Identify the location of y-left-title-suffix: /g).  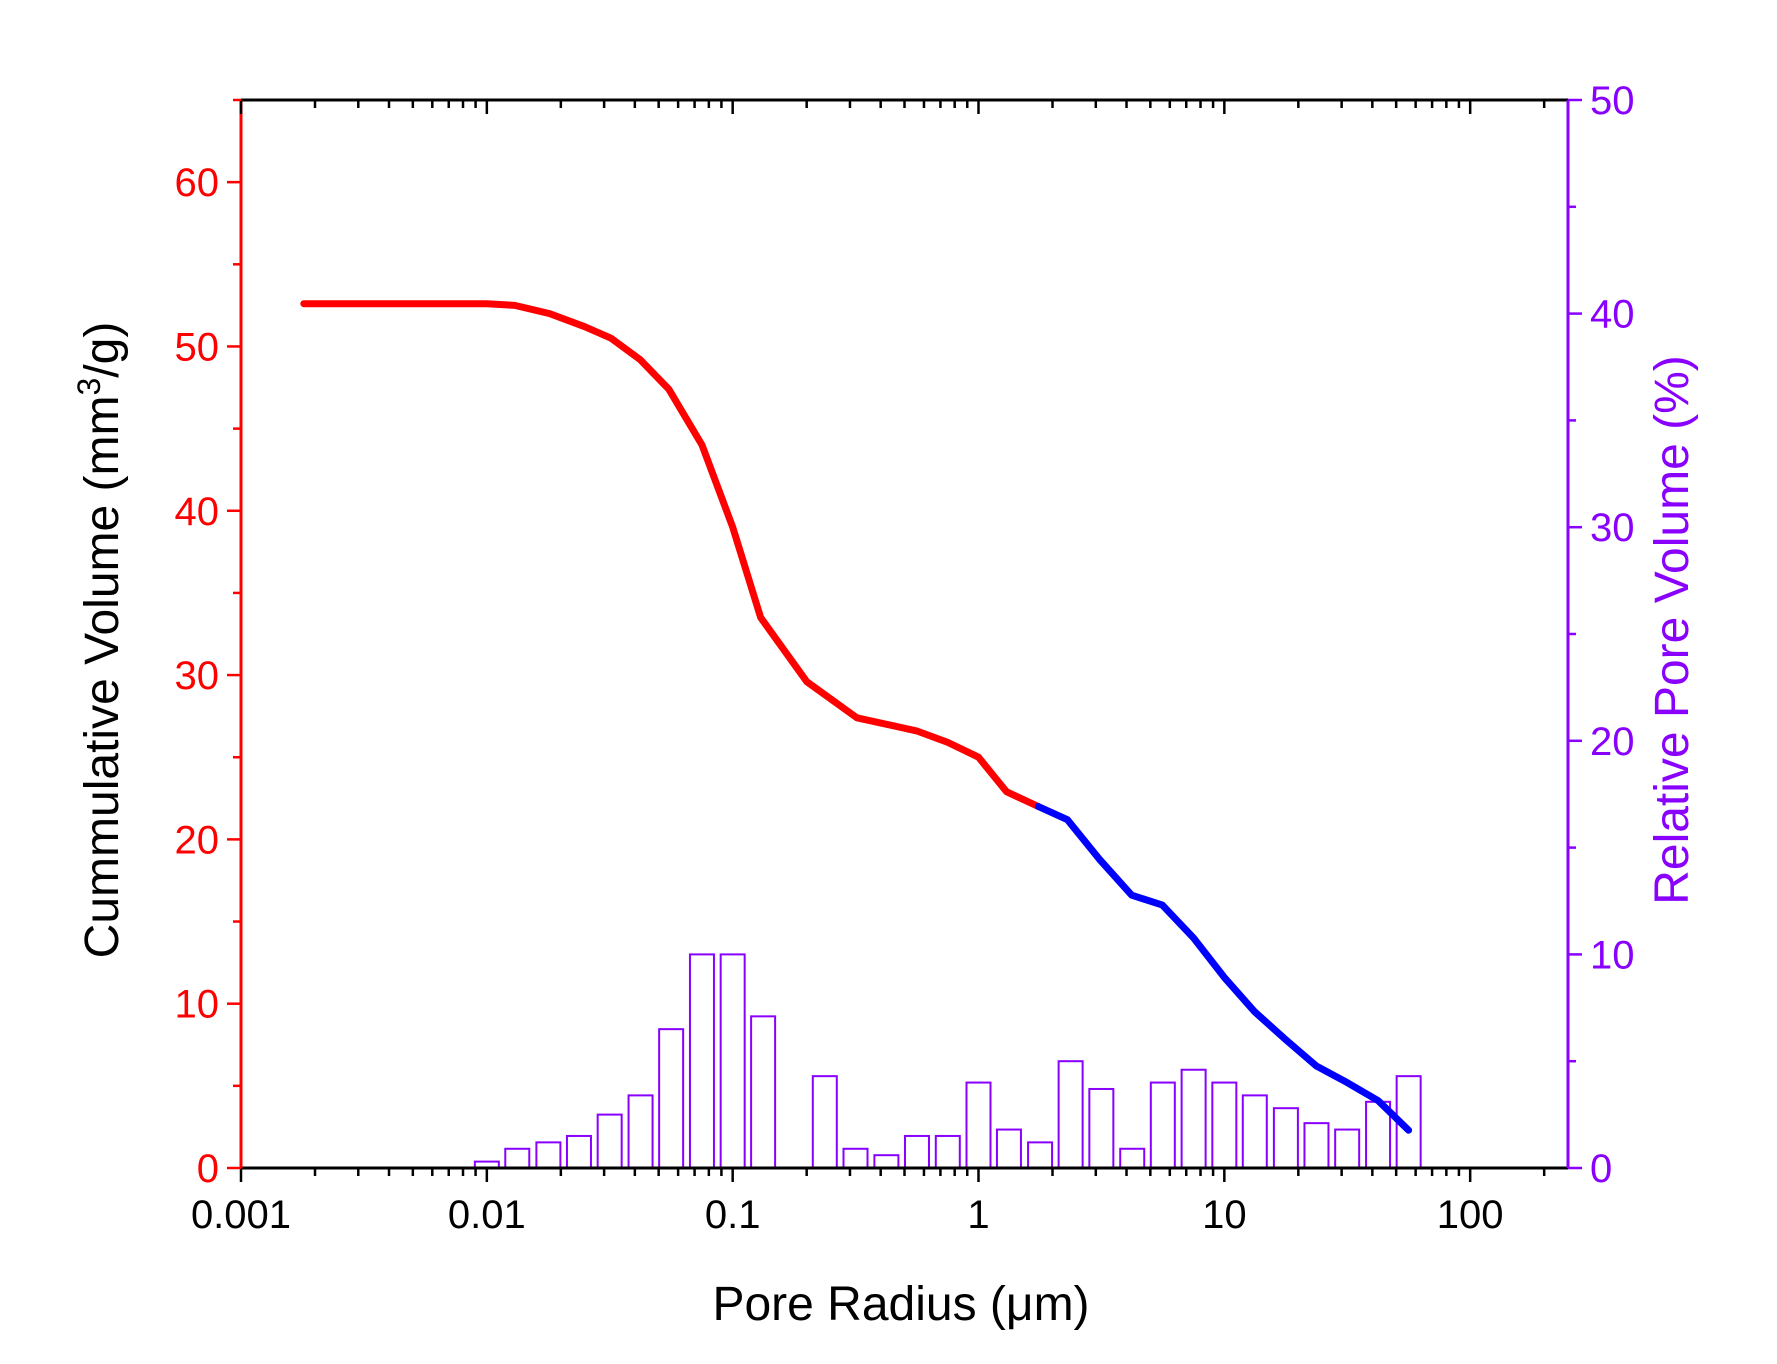
(102, 350).